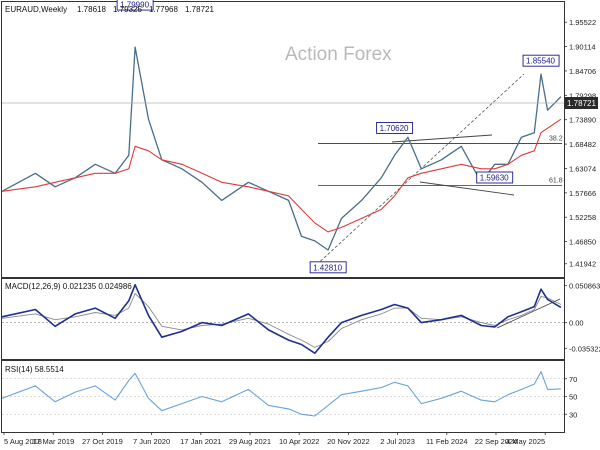  I want to click on triangle-lower-line, so click(467, 188).